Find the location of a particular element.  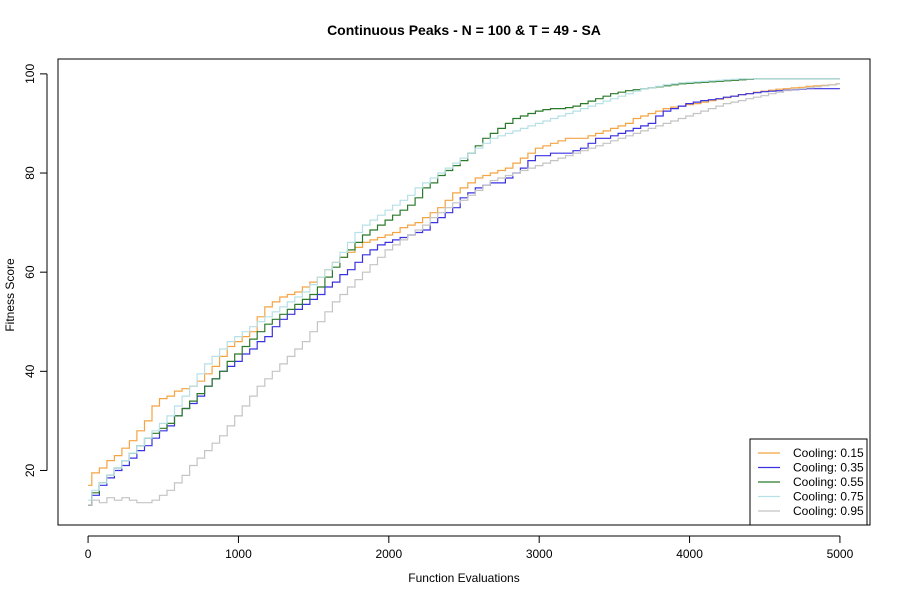

x-axis-label: Function Evaluations is located at coordinates (463, 578).